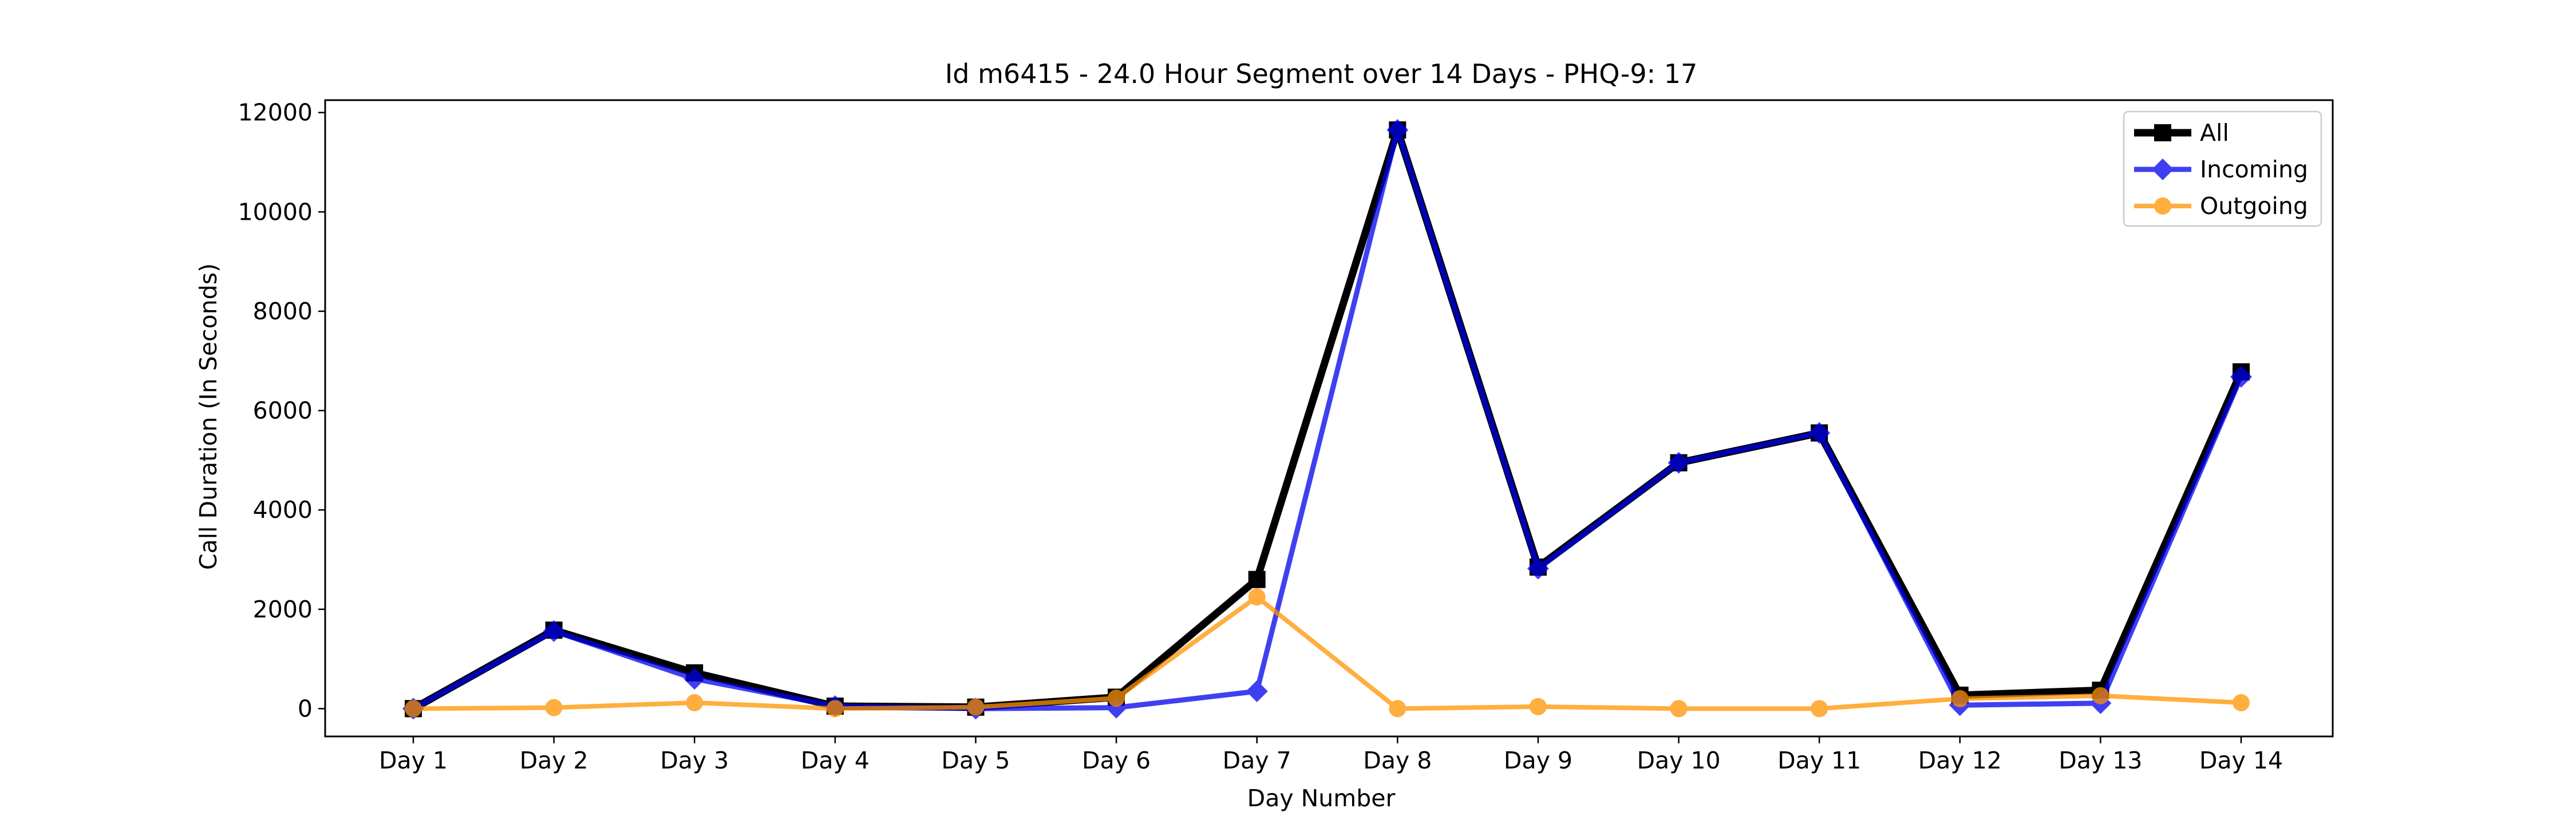 This screenshot has height=824, width=2576. Describe the element at coordinates (1538, 760) in the screenshot. I see `x-tick-label: Day 9` at that location.